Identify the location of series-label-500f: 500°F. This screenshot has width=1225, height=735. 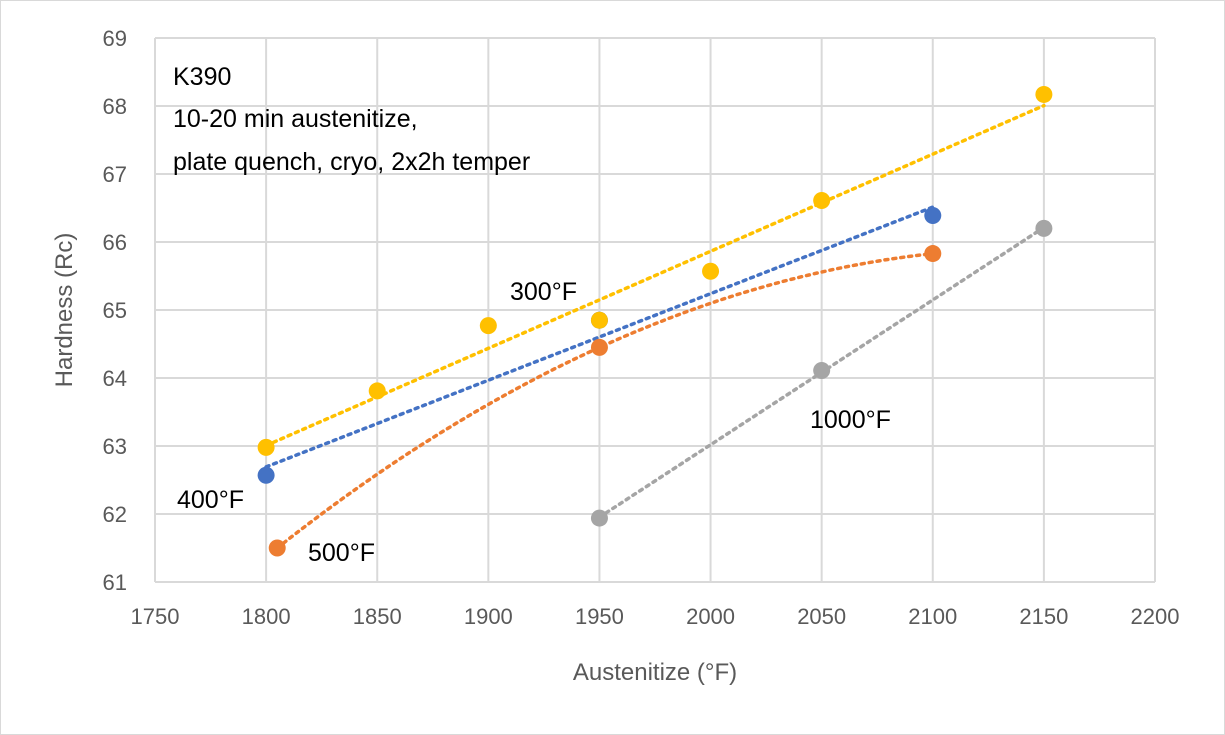
(341, 553).